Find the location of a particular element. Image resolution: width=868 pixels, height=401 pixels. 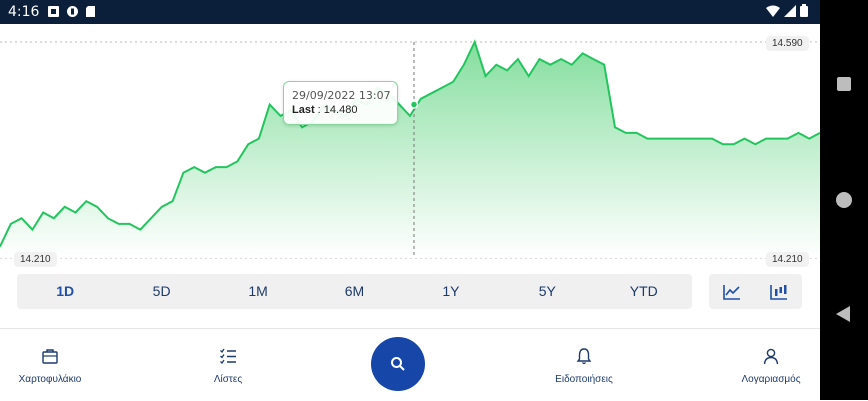

highlighted-point is located at coordinates (414, 104).